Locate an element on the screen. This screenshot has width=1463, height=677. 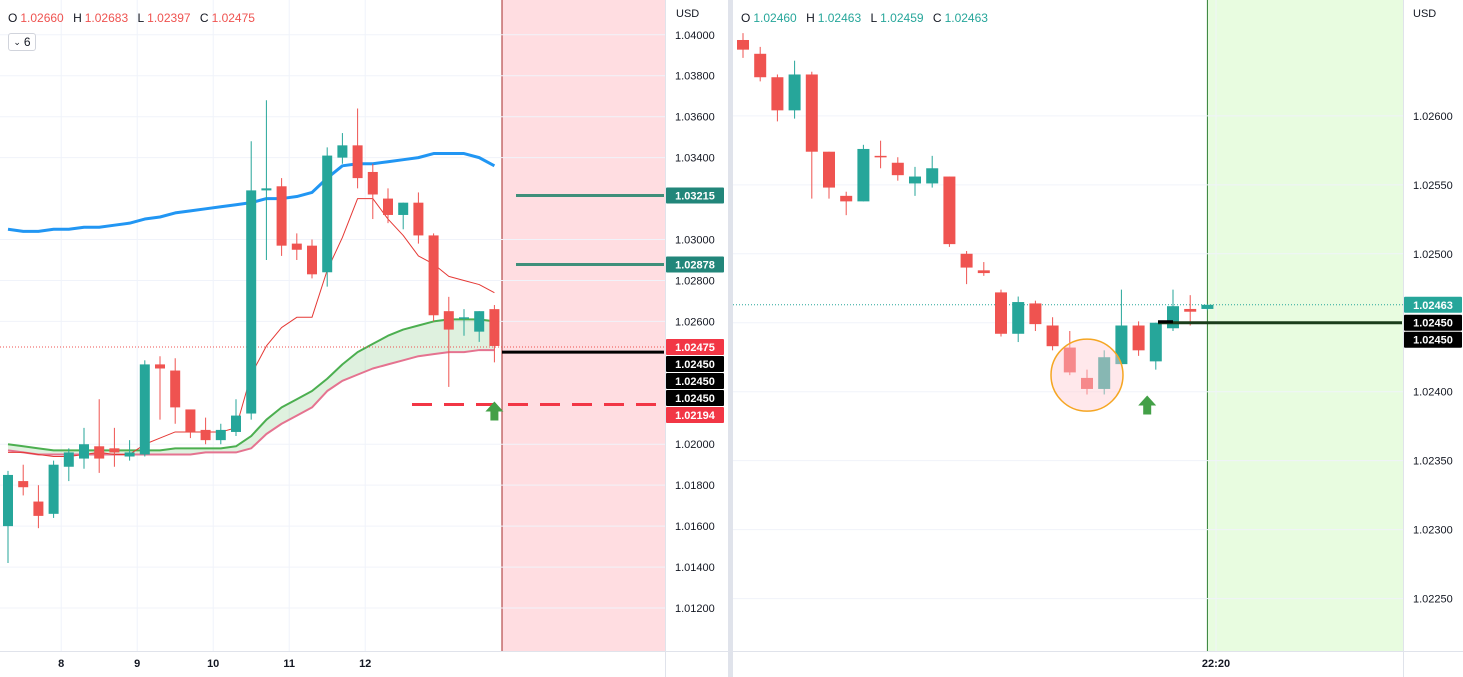
price-axis-badge-label: 1.02878 is located at coordinates (695, 265).